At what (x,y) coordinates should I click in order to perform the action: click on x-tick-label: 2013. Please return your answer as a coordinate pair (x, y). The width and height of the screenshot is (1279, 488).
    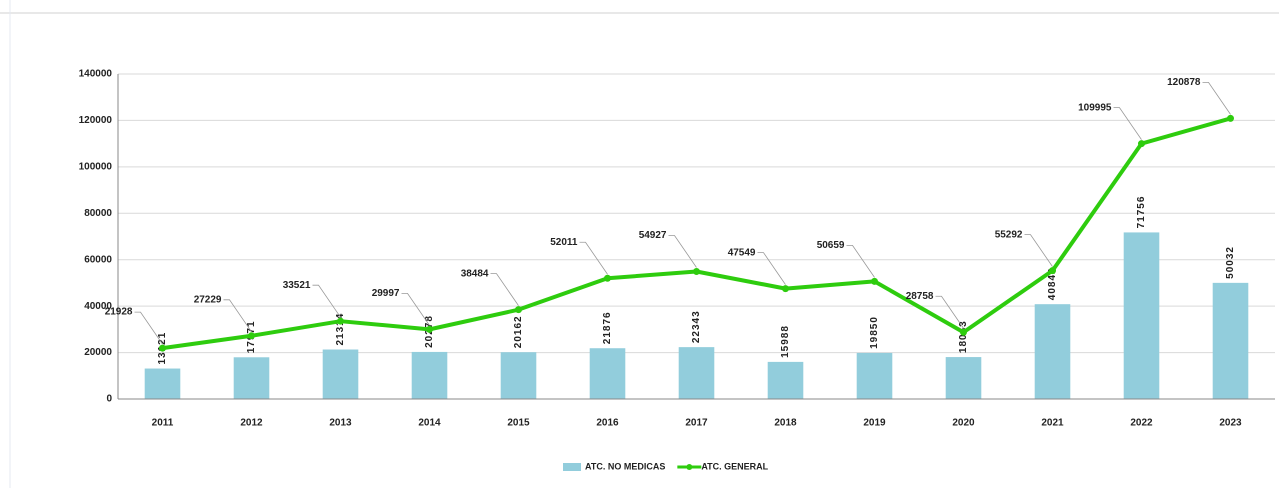
    Looking at the image, I should click on (340, 423).